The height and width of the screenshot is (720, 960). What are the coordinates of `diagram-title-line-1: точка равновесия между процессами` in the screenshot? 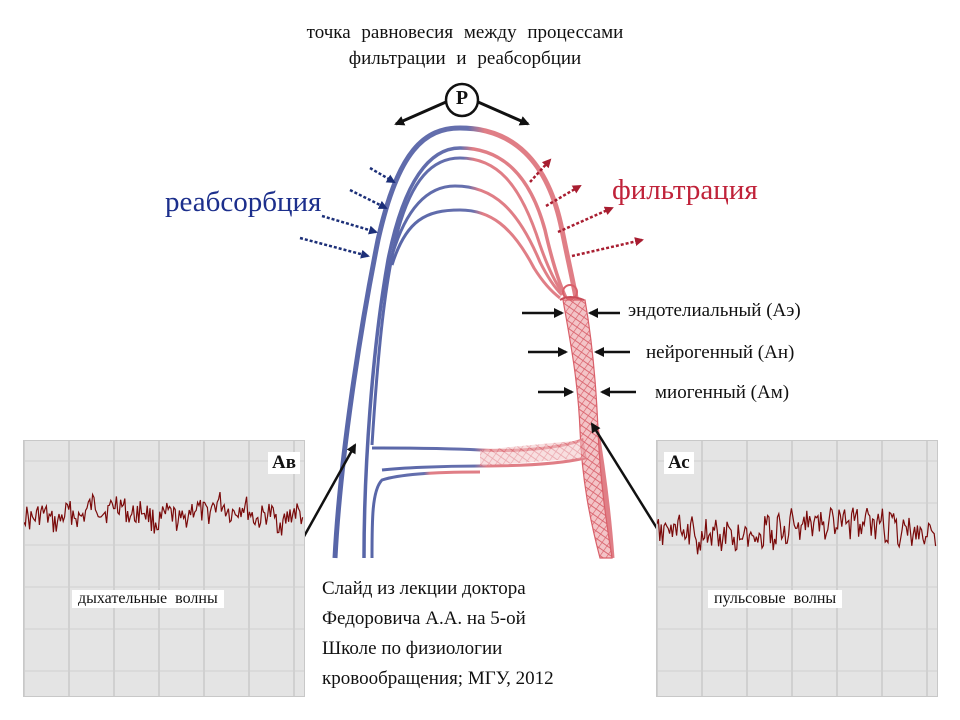 It's located at (465, 32).